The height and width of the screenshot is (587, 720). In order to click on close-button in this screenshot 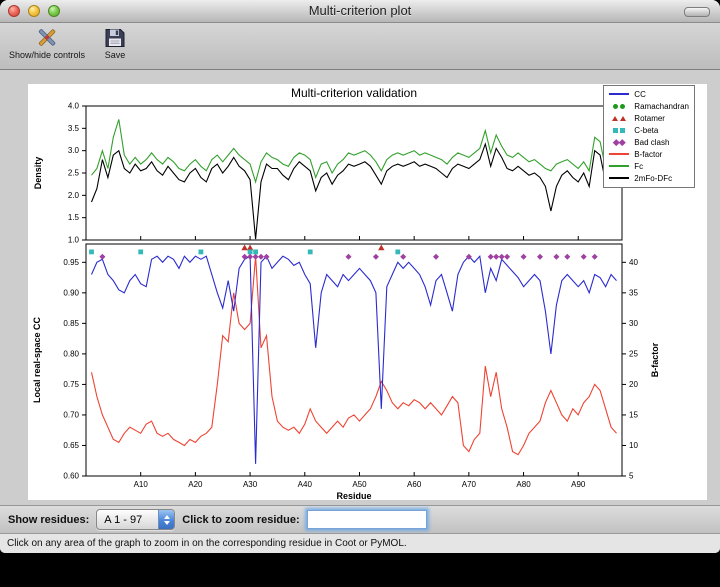, I will do `click(14, 11)`.